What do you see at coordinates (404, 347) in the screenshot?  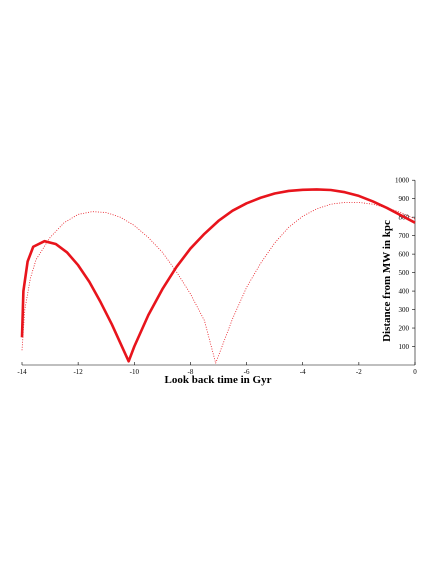 I see `y-tick-label: 100` at bounding box center [404, 347].